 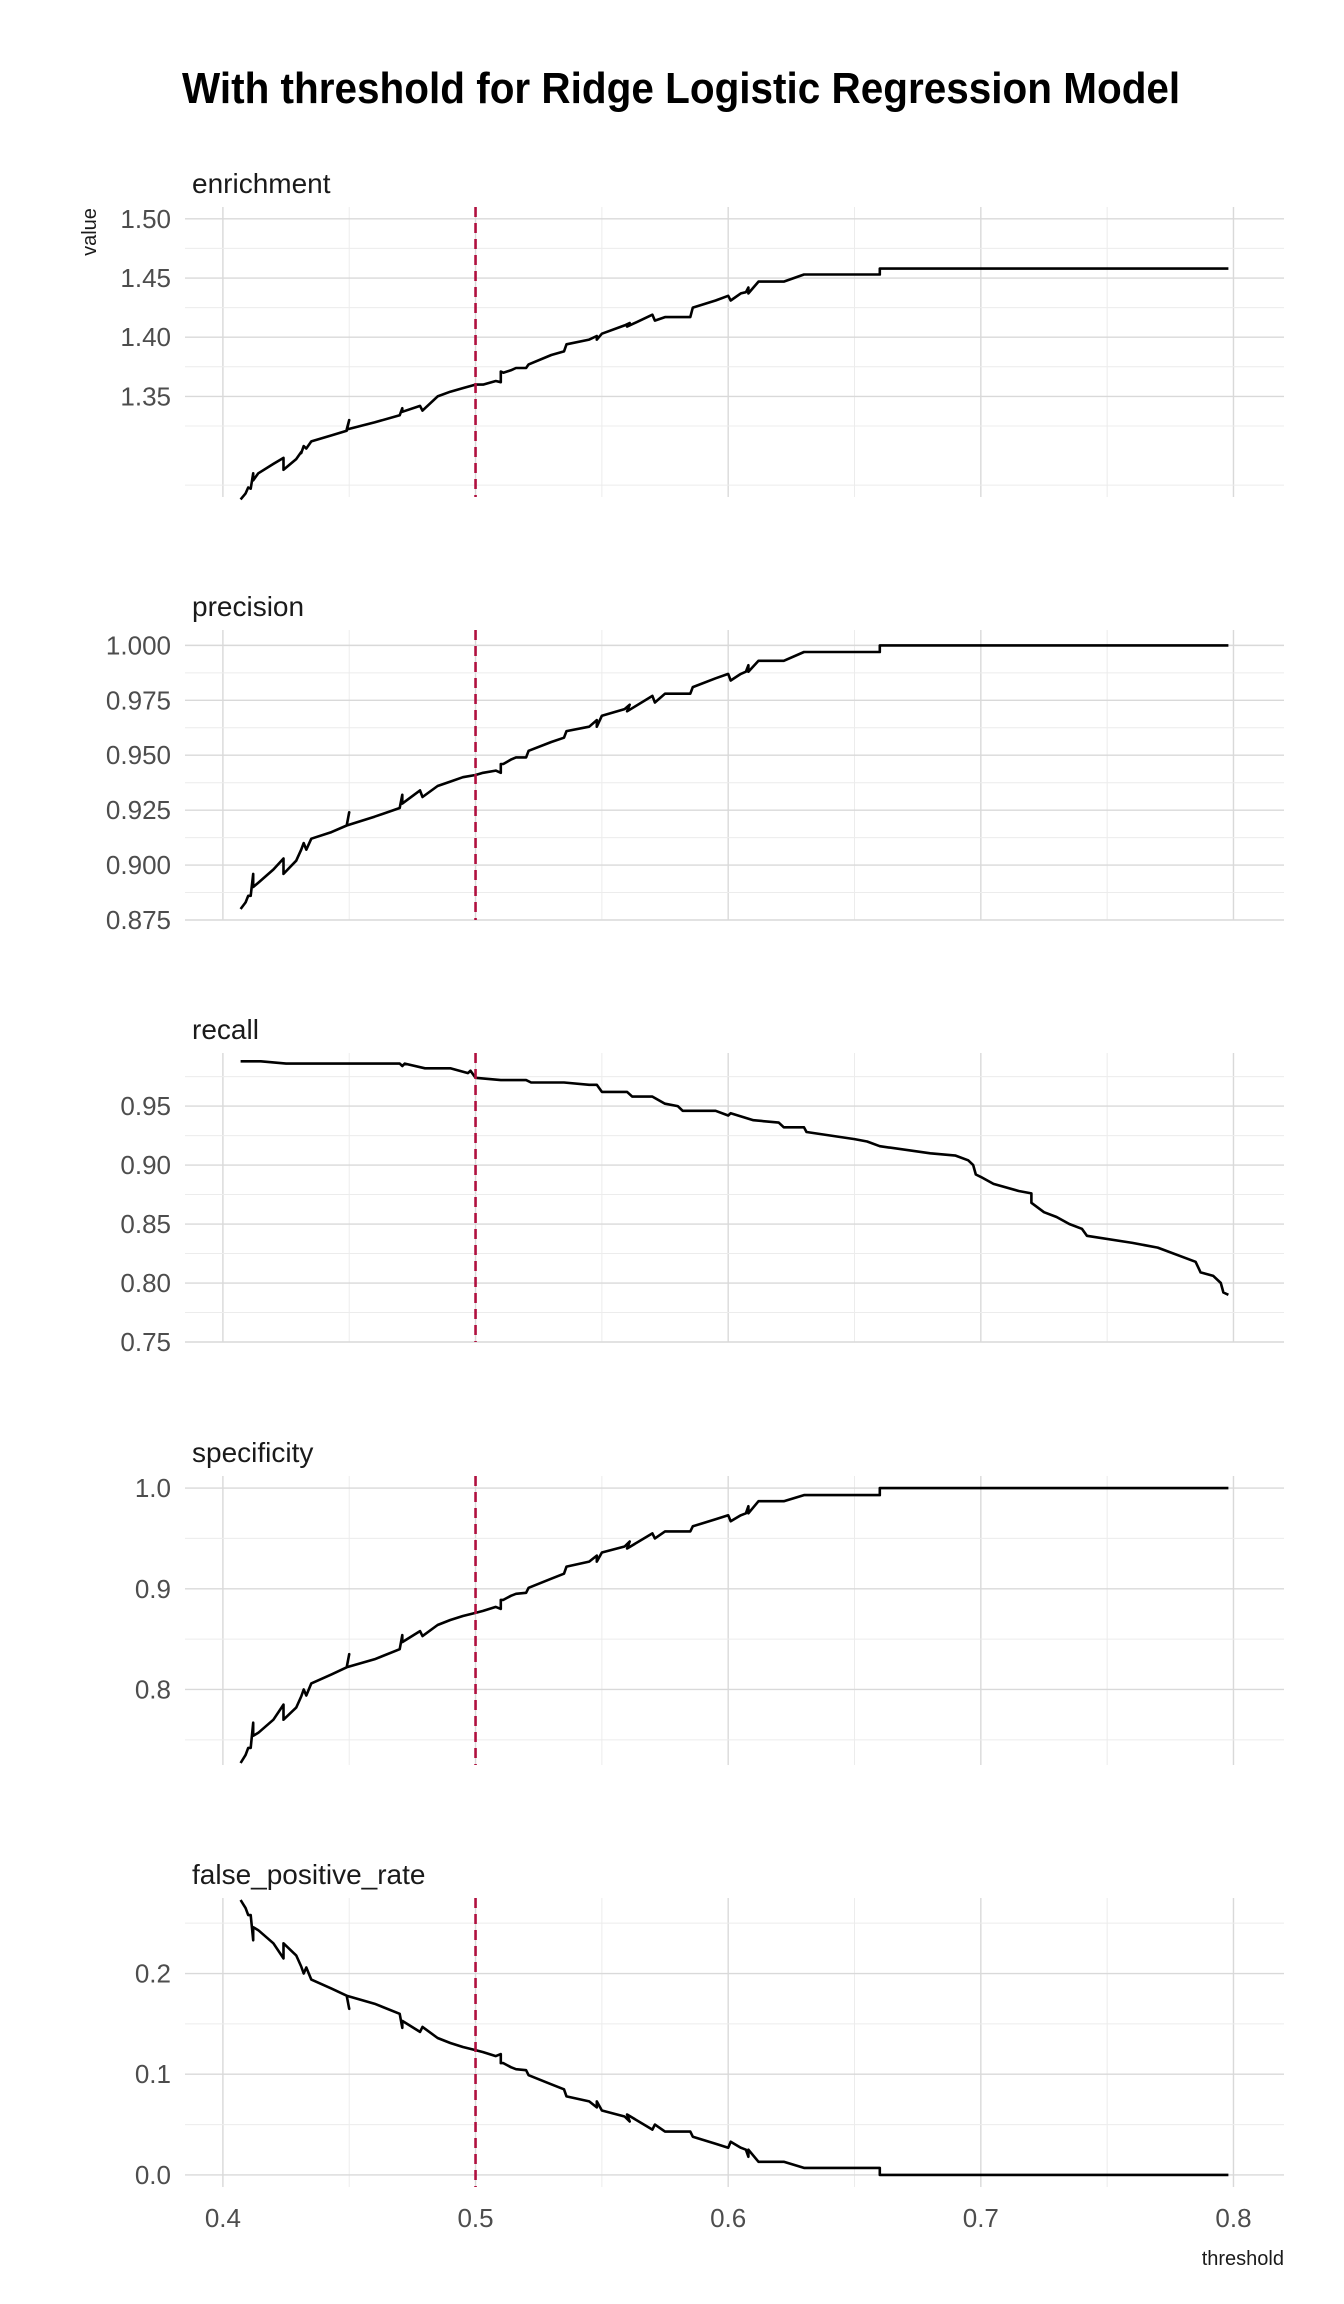 I want to click on y-tick-label: 1.45, so click(x=145, y=278).